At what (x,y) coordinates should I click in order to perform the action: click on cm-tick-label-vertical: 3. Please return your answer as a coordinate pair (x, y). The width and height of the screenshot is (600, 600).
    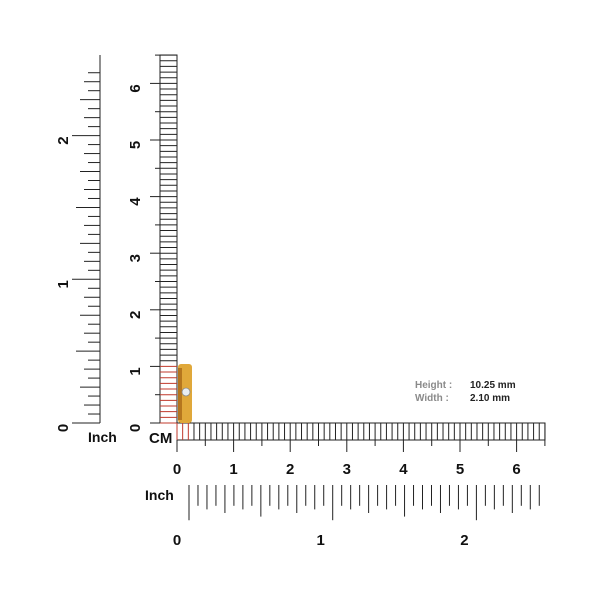
    Looking at the image, I should click on (135, 258).